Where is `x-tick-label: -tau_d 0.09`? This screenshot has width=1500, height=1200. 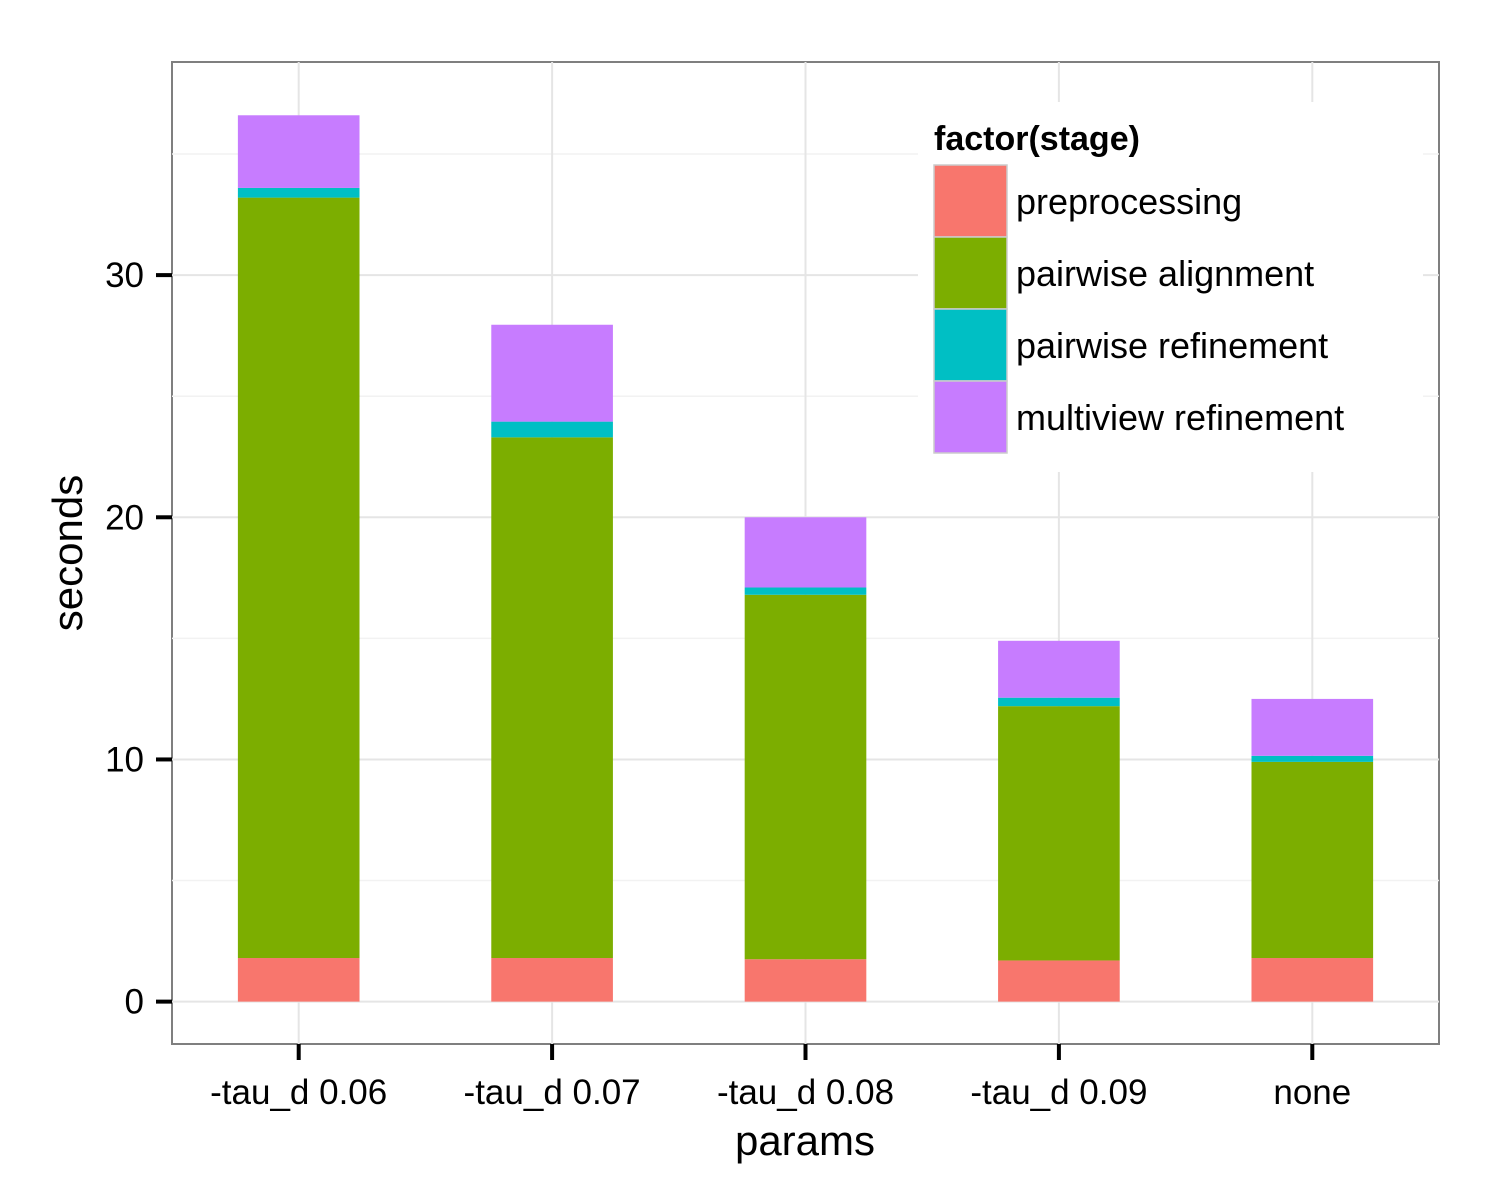
x-tick-label: -tau_d 0.09 is located at coordinates (1058, 1092).